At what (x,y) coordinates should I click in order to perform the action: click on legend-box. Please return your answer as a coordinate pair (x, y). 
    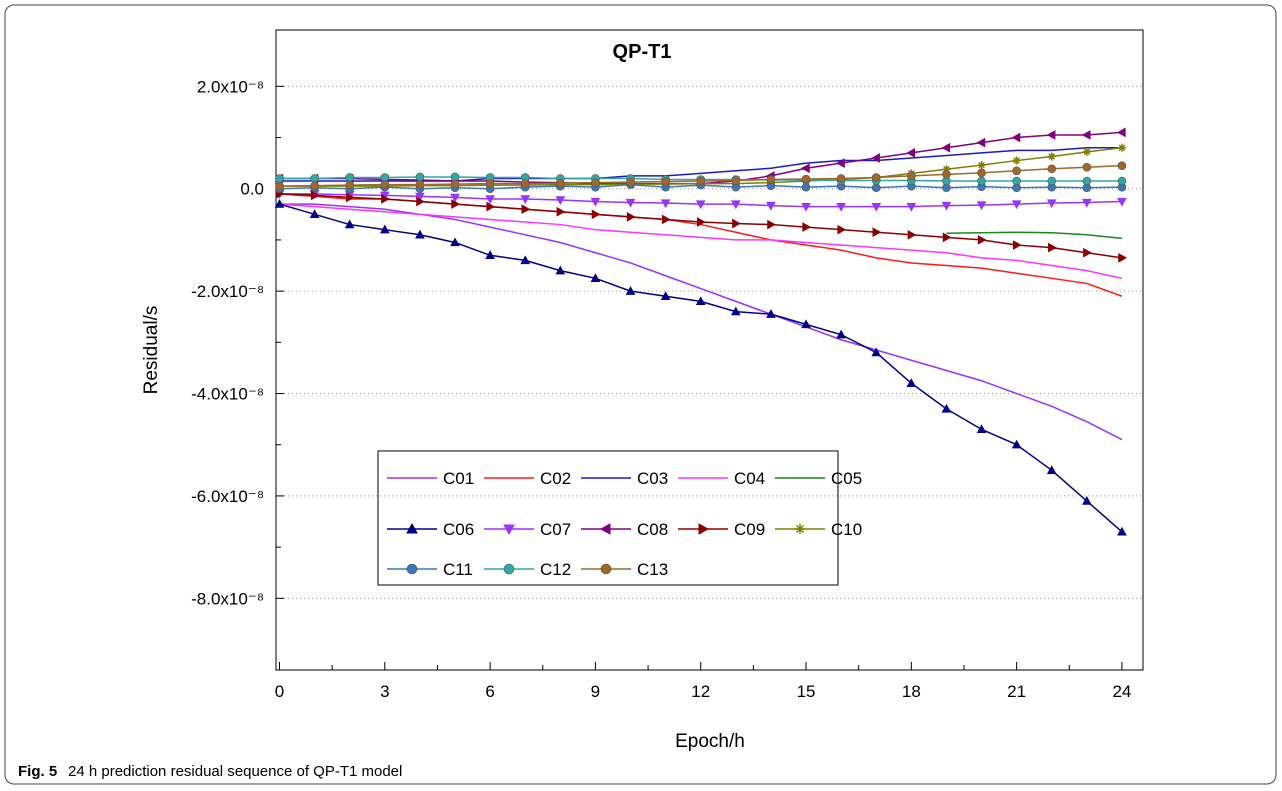
    Looking at the image, I should click on (608, 518).